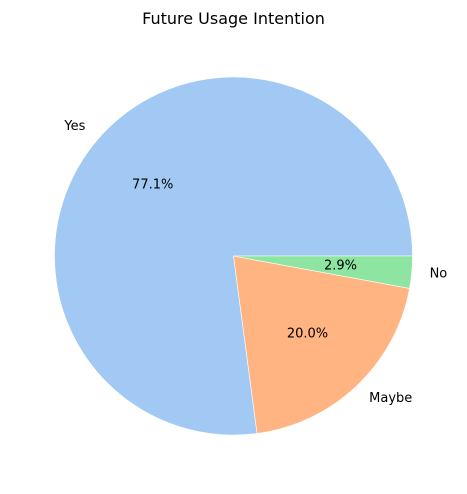 This screenshot has width=467, height=494. Describe the element at coordinates (74, 126) in the screenshot. I see `pie-category-label-yes: Yes` at that location.